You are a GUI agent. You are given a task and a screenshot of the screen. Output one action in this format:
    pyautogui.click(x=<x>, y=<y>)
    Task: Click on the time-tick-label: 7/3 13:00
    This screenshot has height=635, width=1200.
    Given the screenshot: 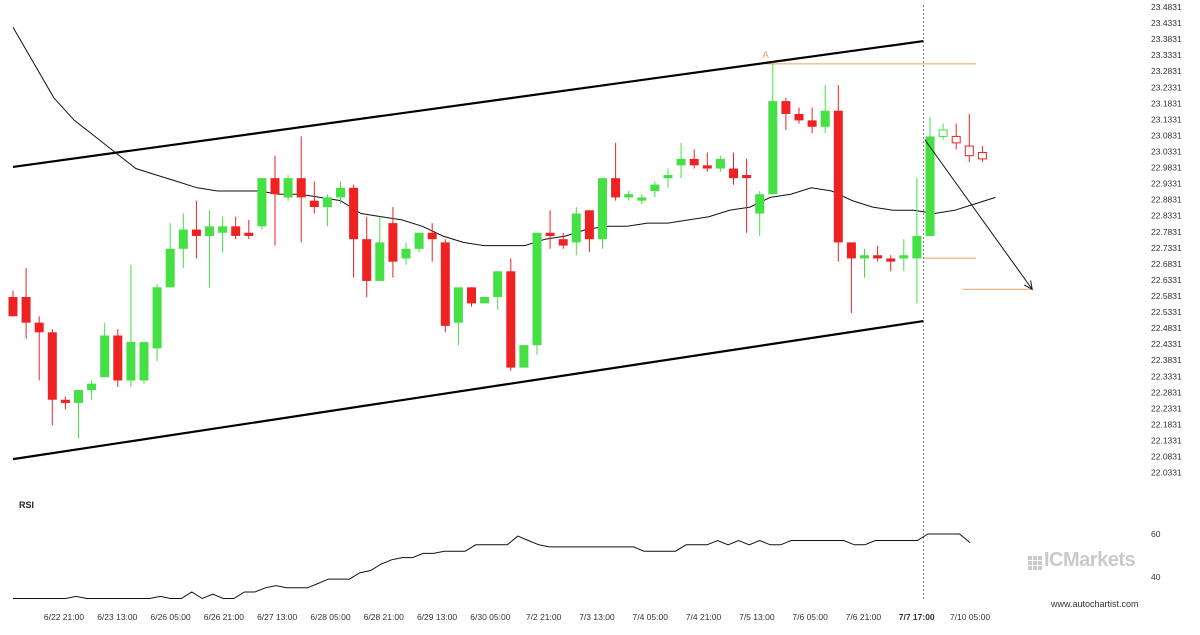 What is the action you would take?
    pyautogui.click(x=597, y=617)
    